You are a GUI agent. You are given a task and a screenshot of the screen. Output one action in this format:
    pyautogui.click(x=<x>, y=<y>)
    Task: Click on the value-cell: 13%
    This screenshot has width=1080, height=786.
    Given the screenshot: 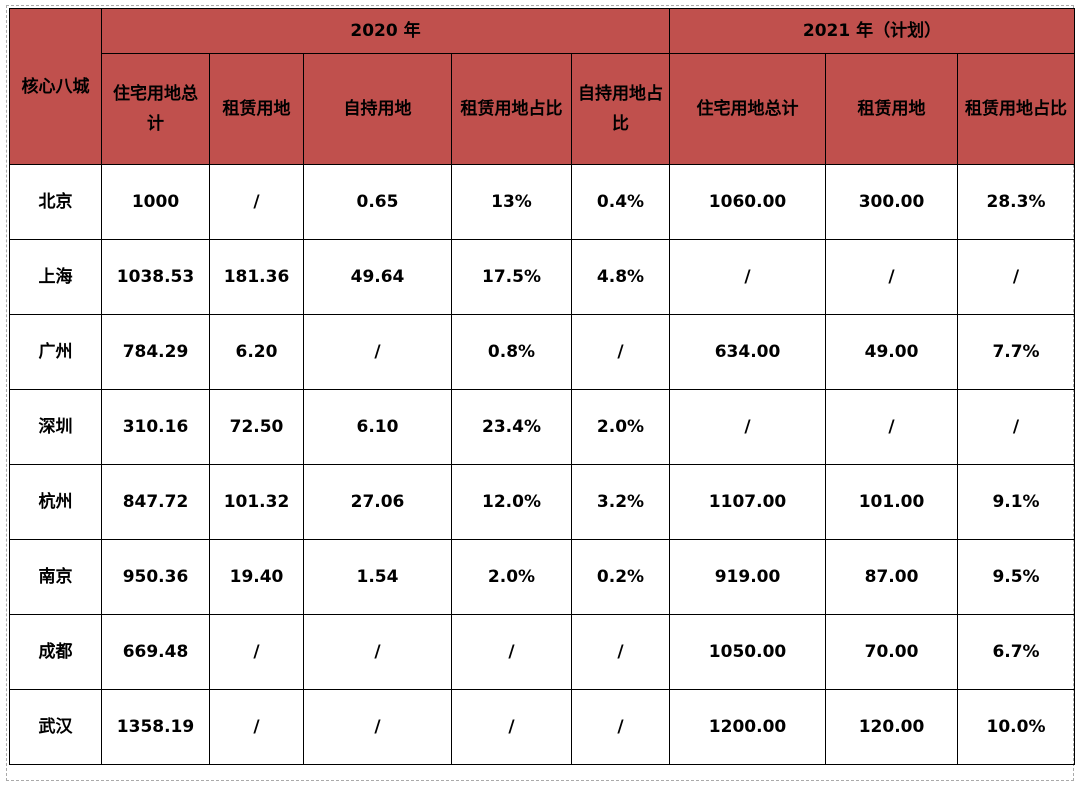 What is the action you would take?
    pyautogui.click(x=511, y=202)
    